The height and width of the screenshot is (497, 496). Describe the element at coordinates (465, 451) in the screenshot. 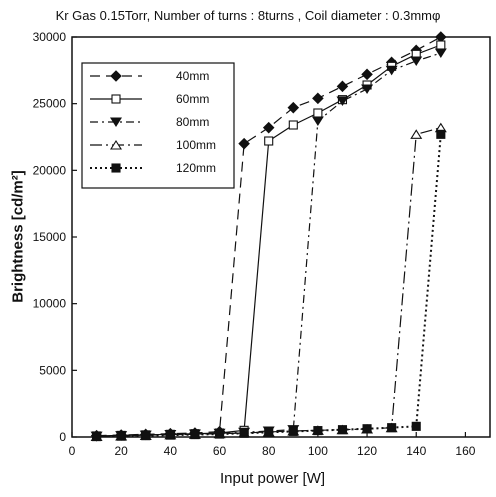

I see `x-tick-label: 160` at that location.